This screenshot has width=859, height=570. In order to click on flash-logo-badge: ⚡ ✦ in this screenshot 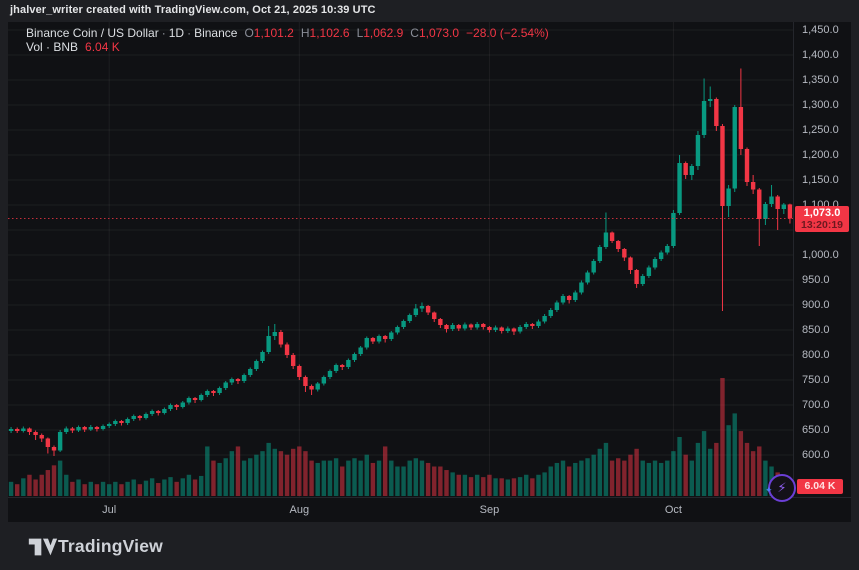, I will do `click(780, 488)`.